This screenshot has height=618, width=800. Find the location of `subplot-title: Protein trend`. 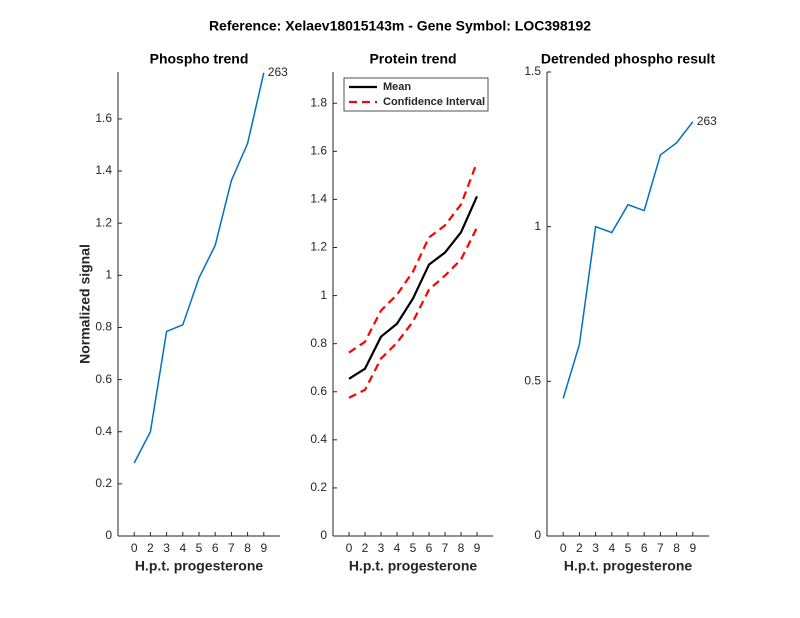

subplot-title: Protein trend is located at coordinates (412, 59).